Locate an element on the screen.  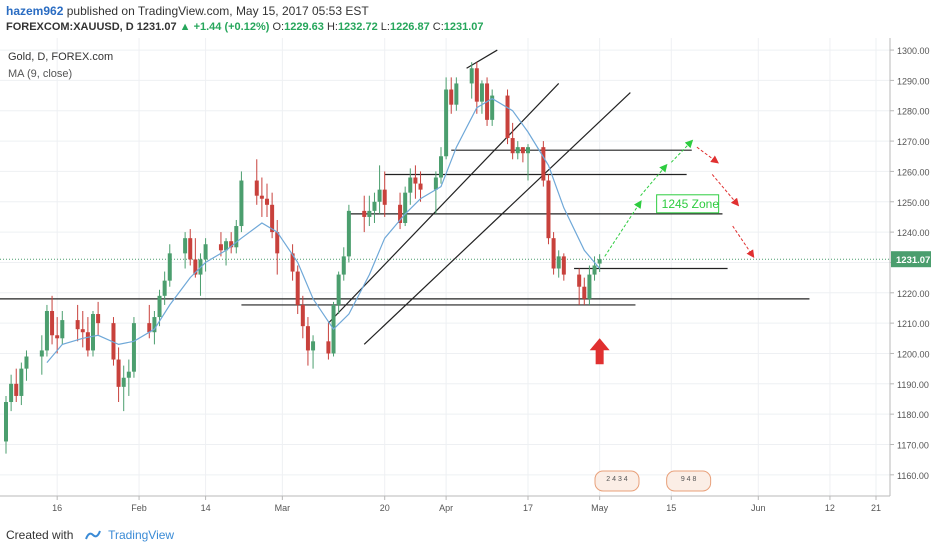
last-price-badge is located at coordinates (911, 259).